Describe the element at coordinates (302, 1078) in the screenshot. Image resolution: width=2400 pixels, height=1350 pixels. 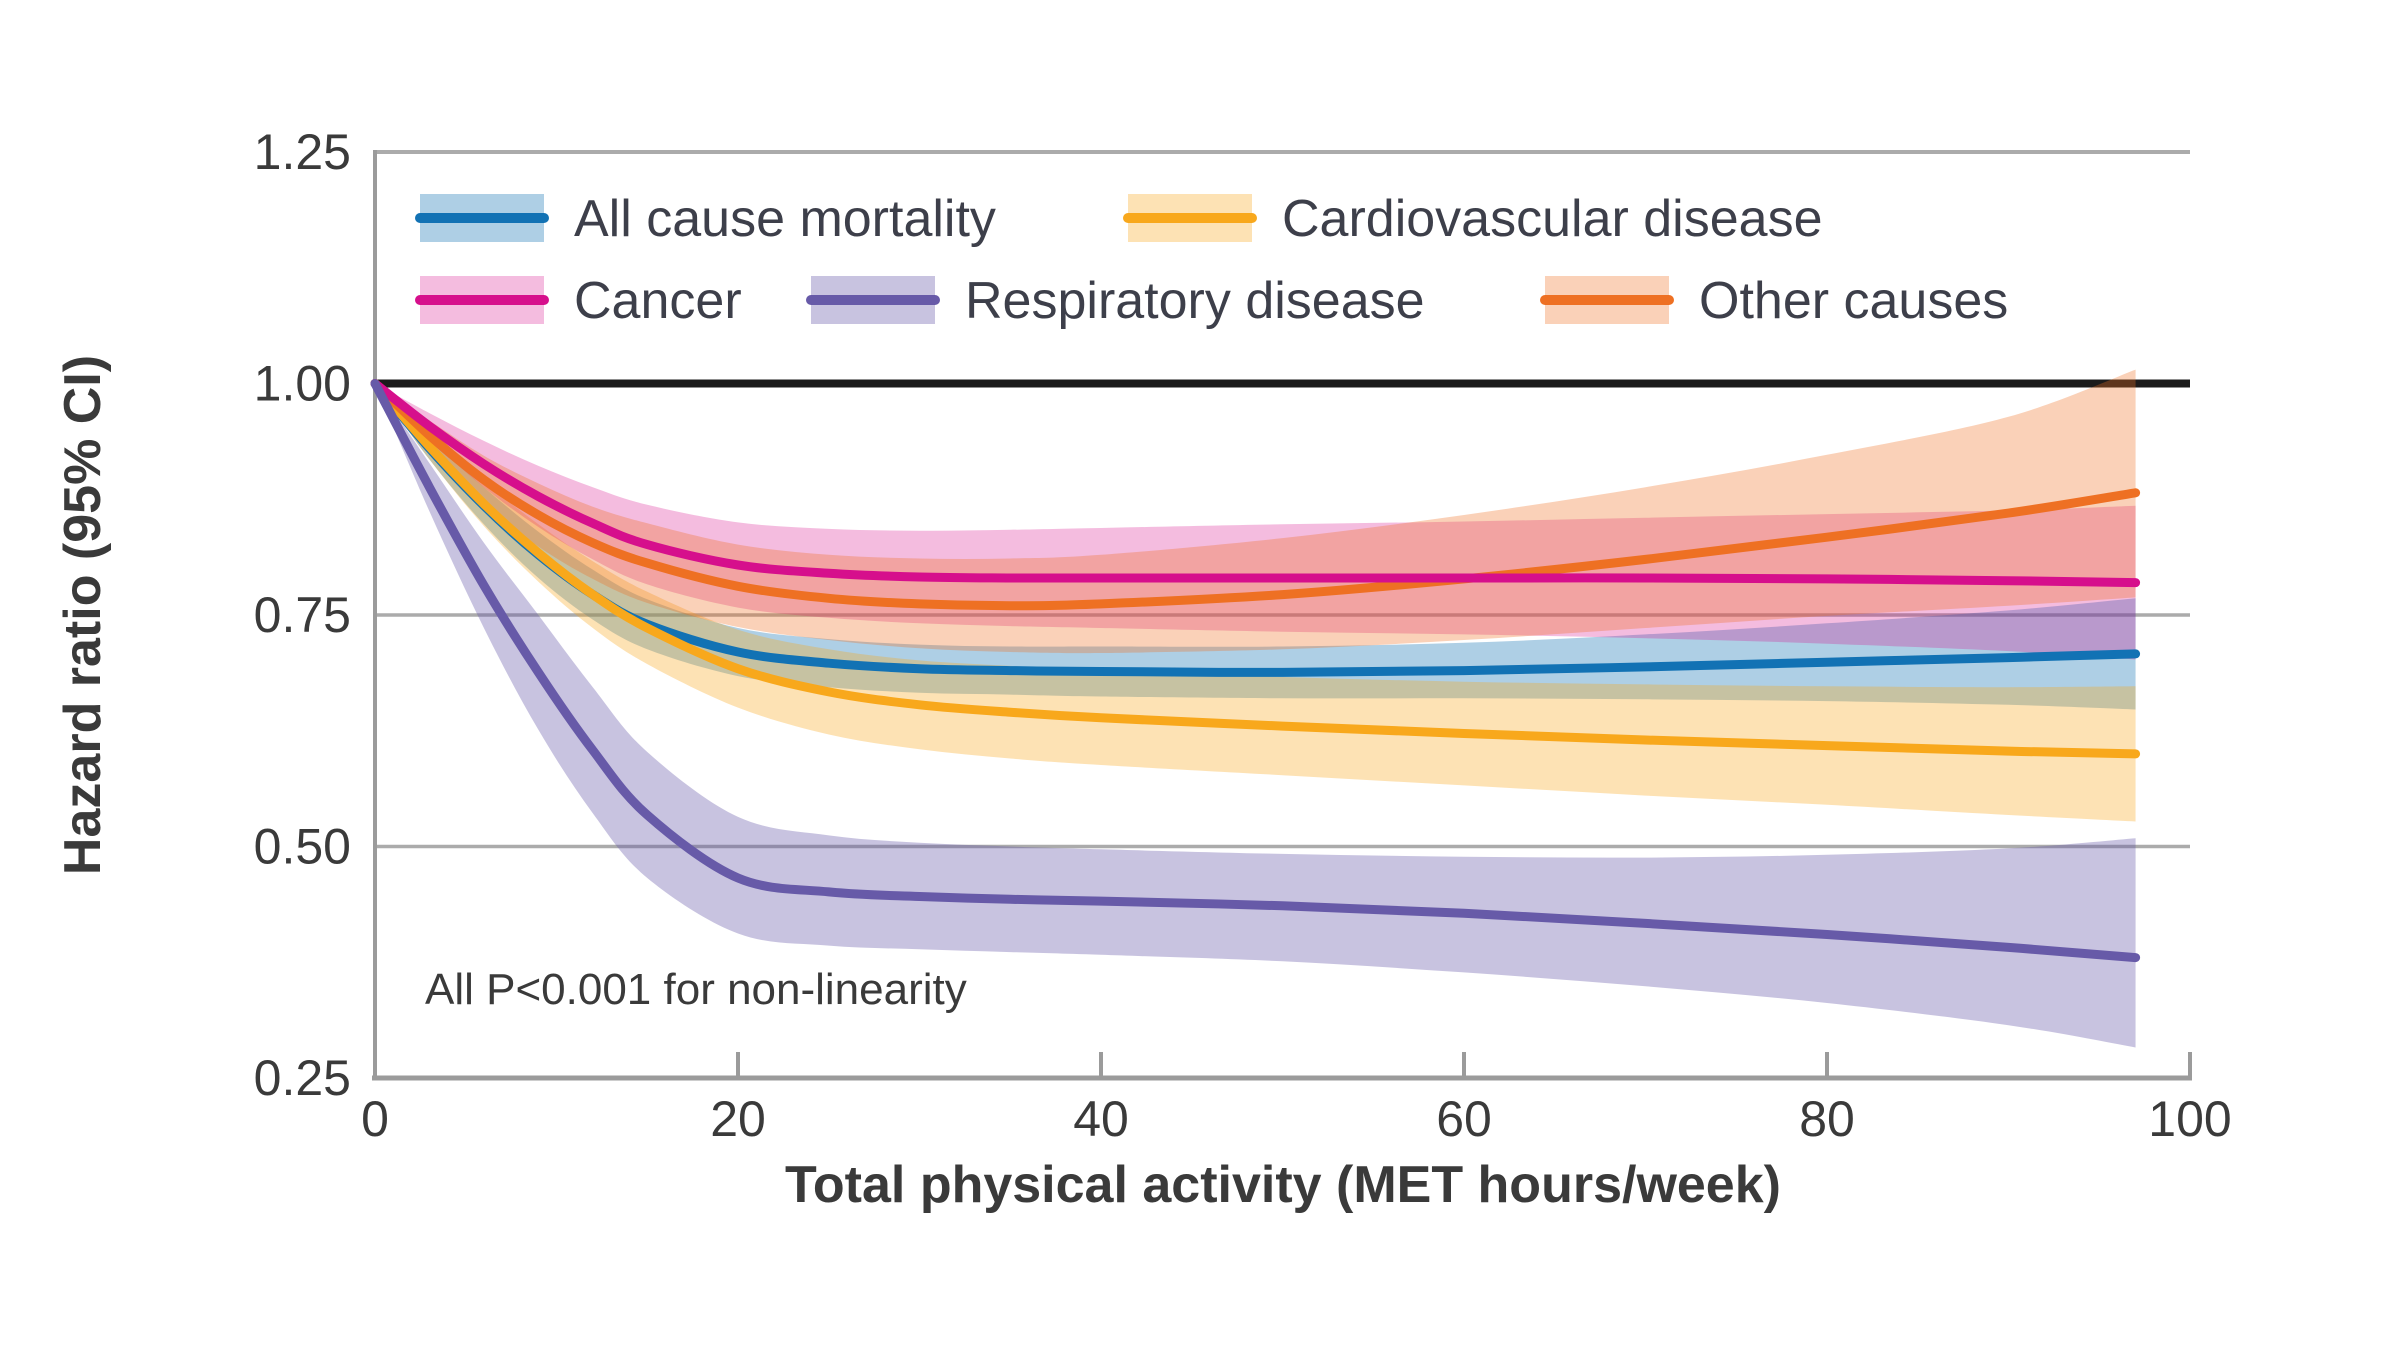
I see `y-tick-label-0.25: 0.25` at that location.